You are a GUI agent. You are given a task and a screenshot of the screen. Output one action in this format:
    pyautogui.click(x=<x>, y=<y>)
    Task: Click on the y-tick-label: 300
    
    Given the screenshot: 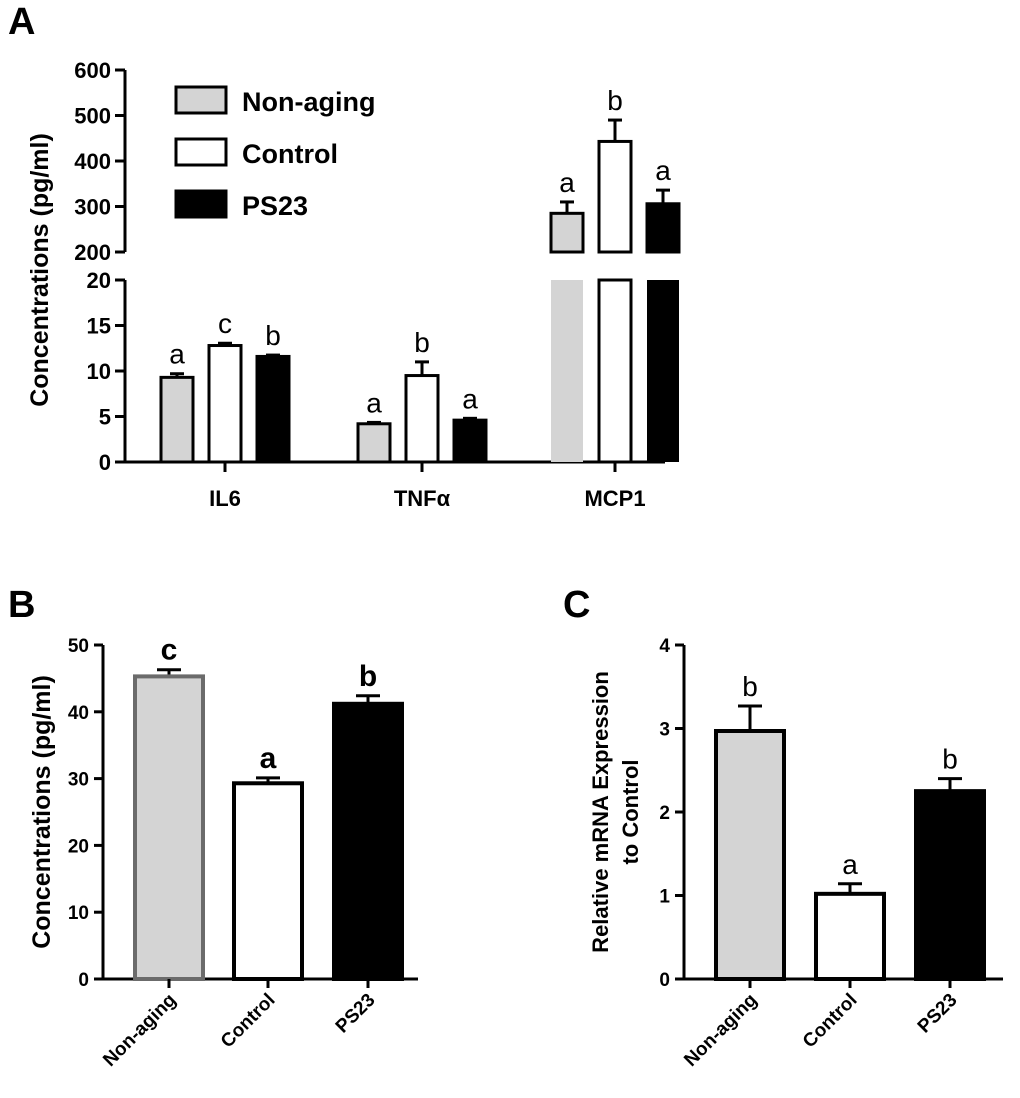 What is the action you would take?
    pyautogui.click(x=92, y=207)
    